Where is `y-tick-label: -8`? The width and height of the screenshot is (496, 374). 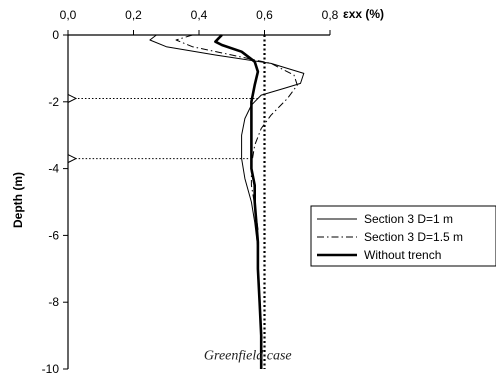 y-tick-label: -8 is located at coordinates (53, 302).